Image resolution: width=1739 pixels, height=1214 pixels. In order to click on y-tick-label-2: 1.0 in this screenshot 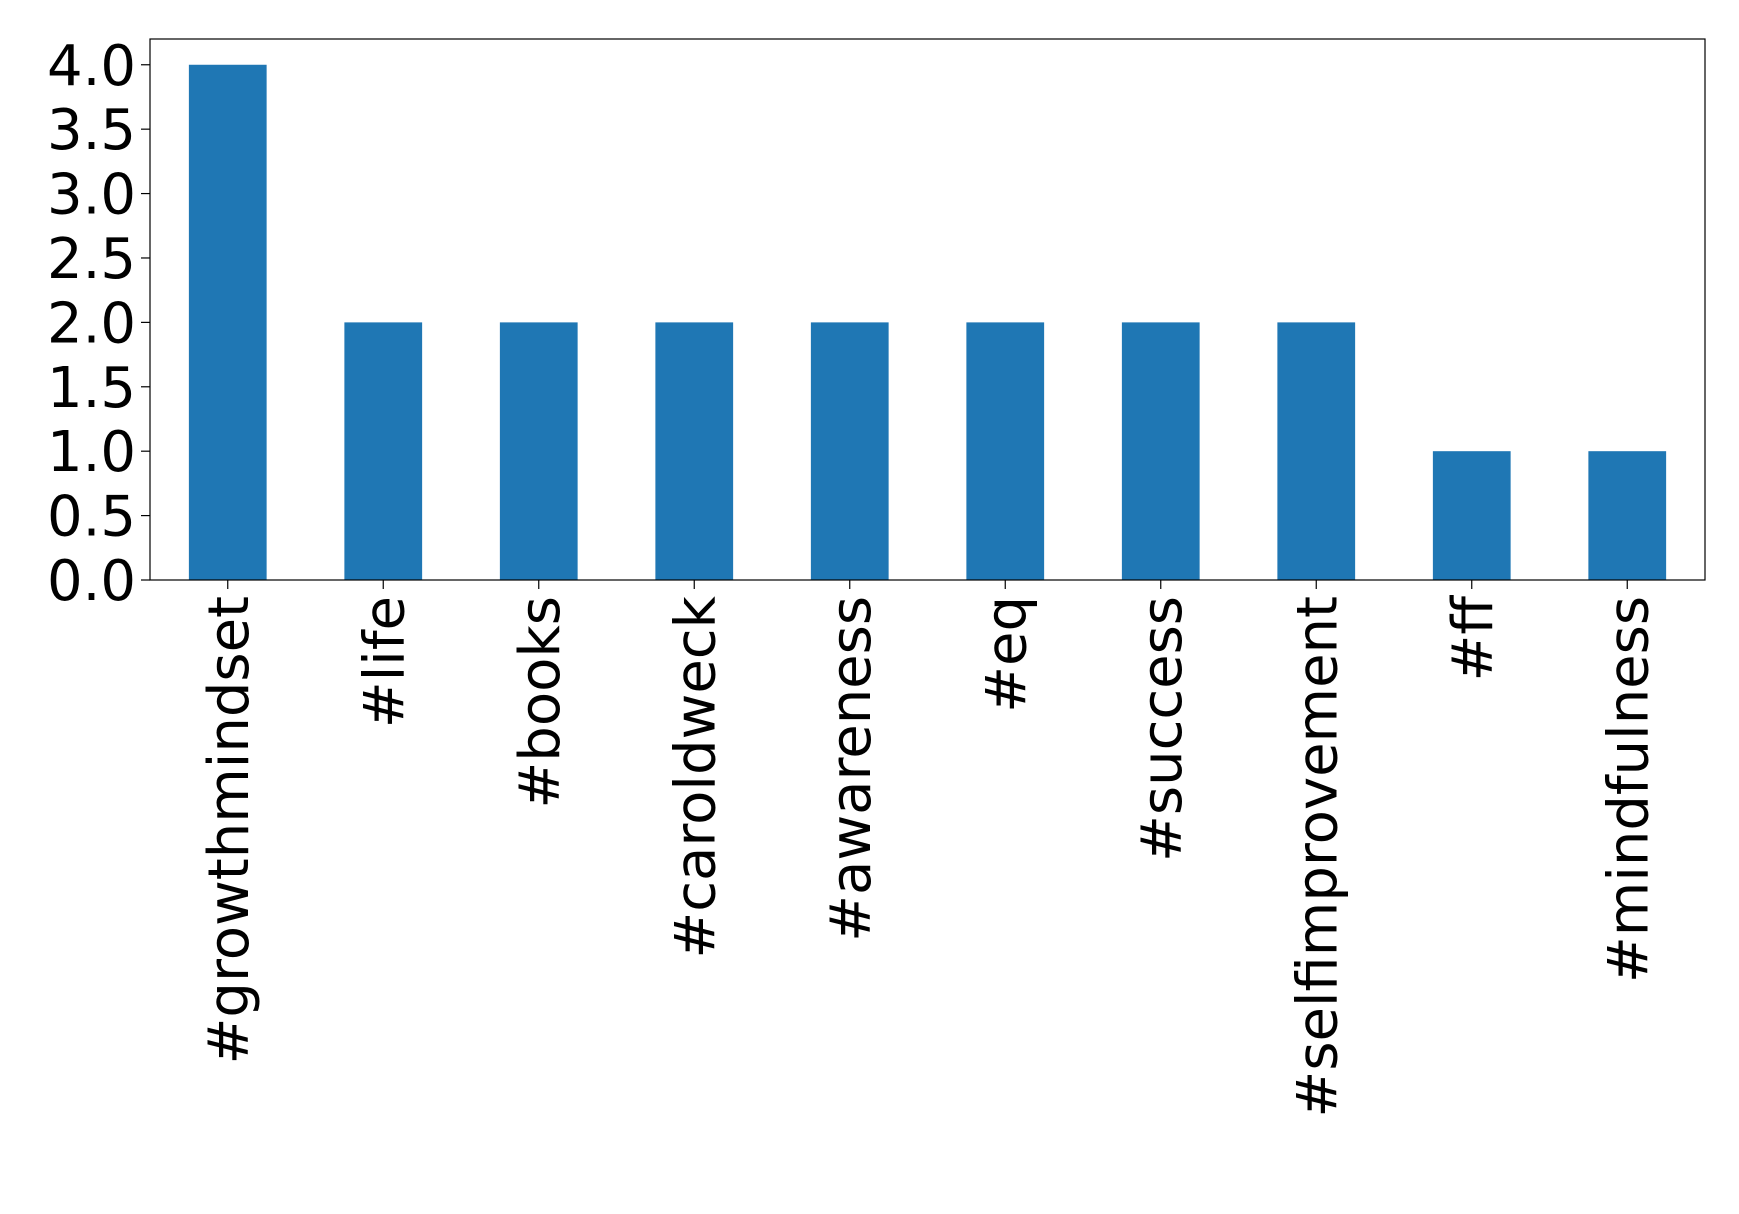, I will do `click(91, 452)`.